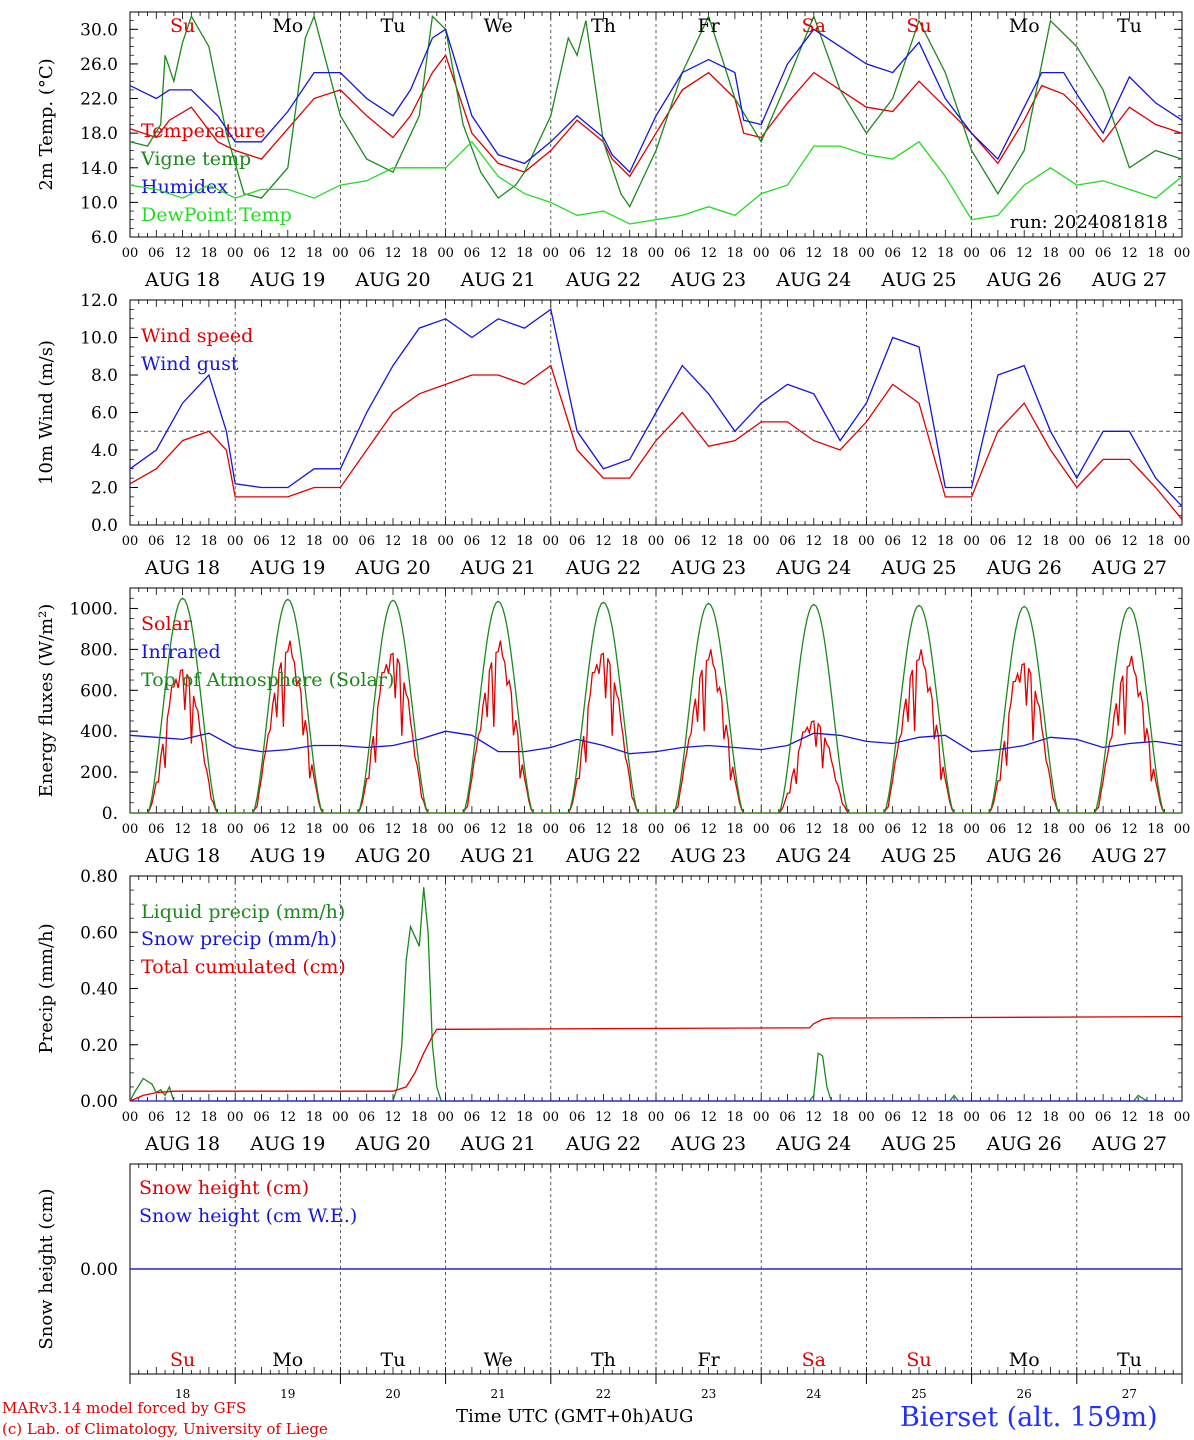 This screenshot has width=1194, height=1440. I want to click on date-label: AUG 23, so click(708, 280).